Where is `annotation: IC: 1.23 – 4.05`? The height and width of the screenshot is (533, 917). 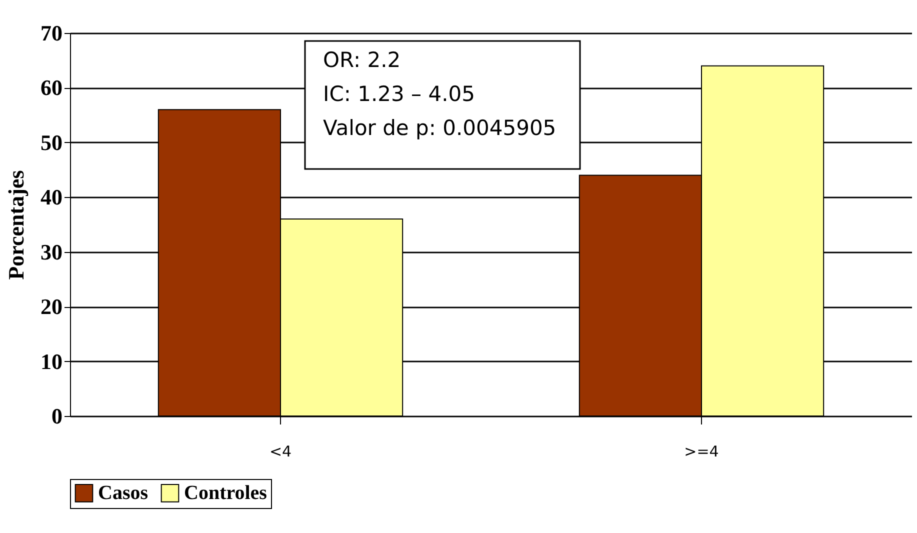 annotation: IC: 1.23 – 4.05 is located at coordinates (399, 94).